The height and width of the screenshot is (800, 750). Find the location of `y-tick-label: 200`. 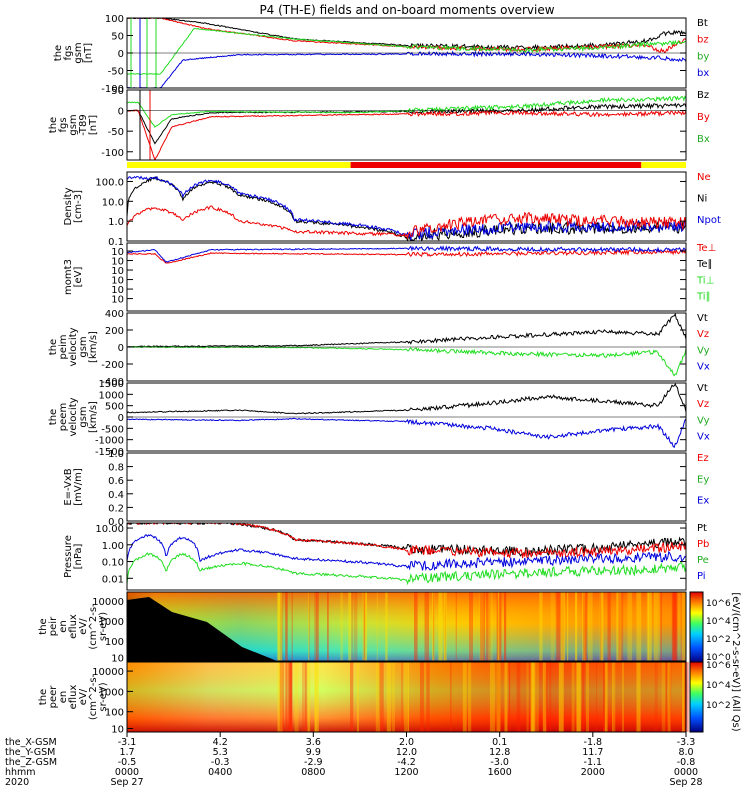

y-tick-label: 200 is located at coordinates (114, 331).